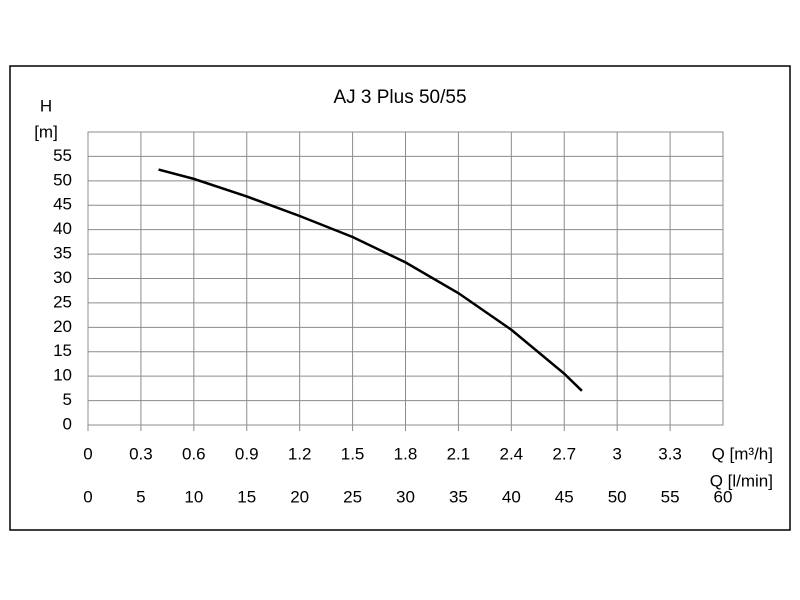 The image size is (800, 600). I want to click on x2-tick-label: 40, so click(511, 496).